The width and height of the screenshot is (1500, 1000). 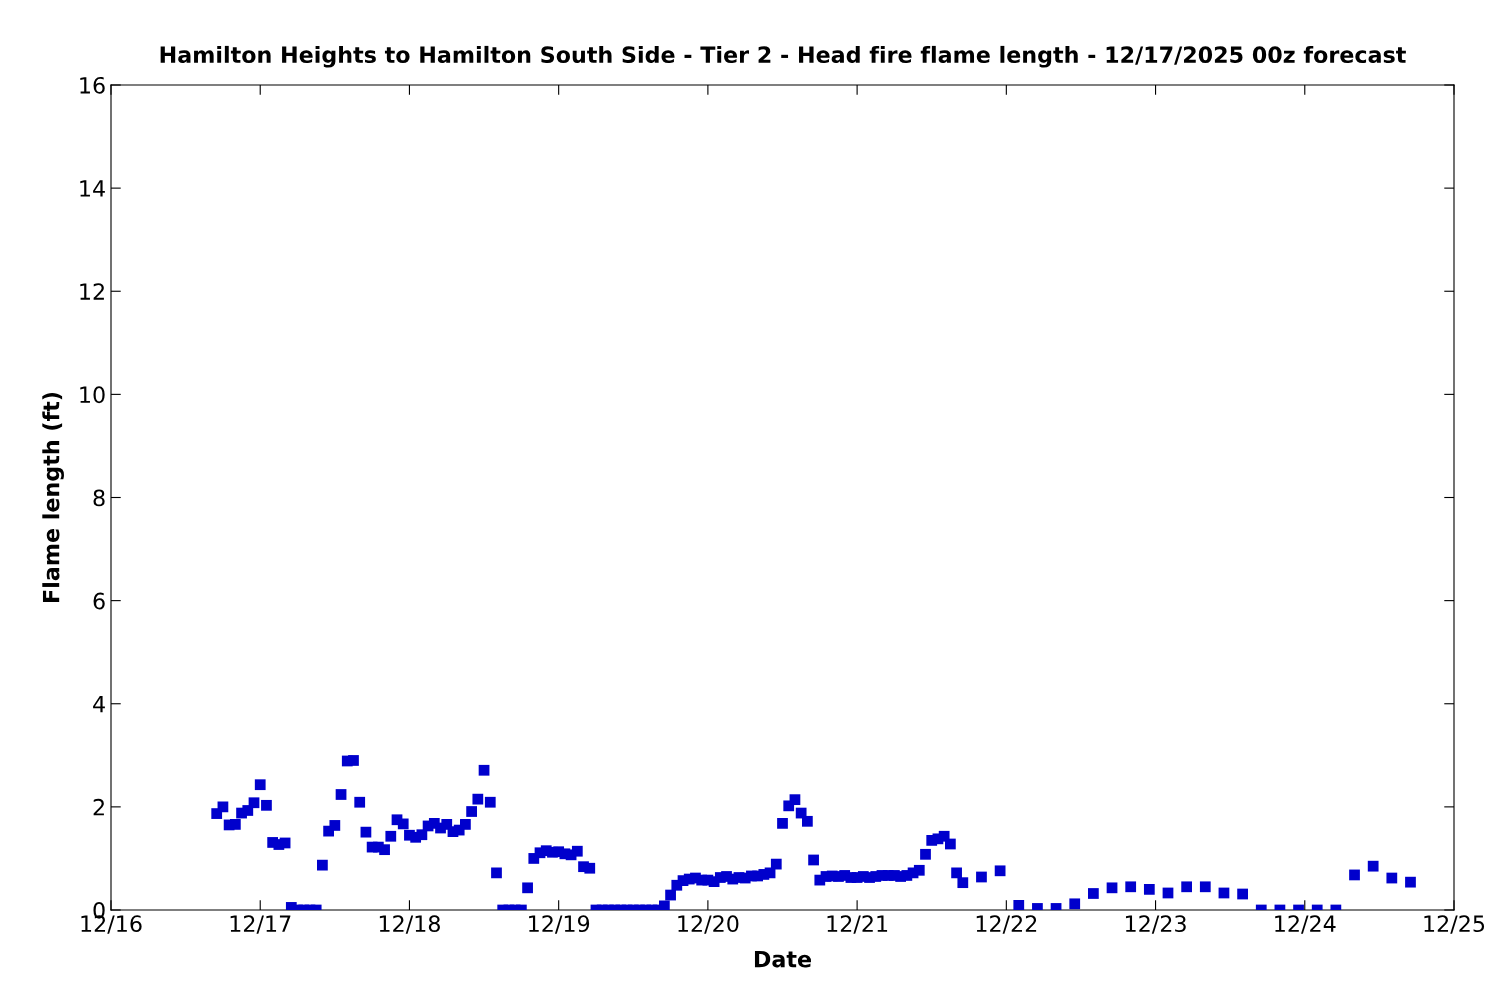 What do you see at coordinates (92, 85) in the screenshot?
I see `y-tick-label: 16` at bounding box center [92, 85].